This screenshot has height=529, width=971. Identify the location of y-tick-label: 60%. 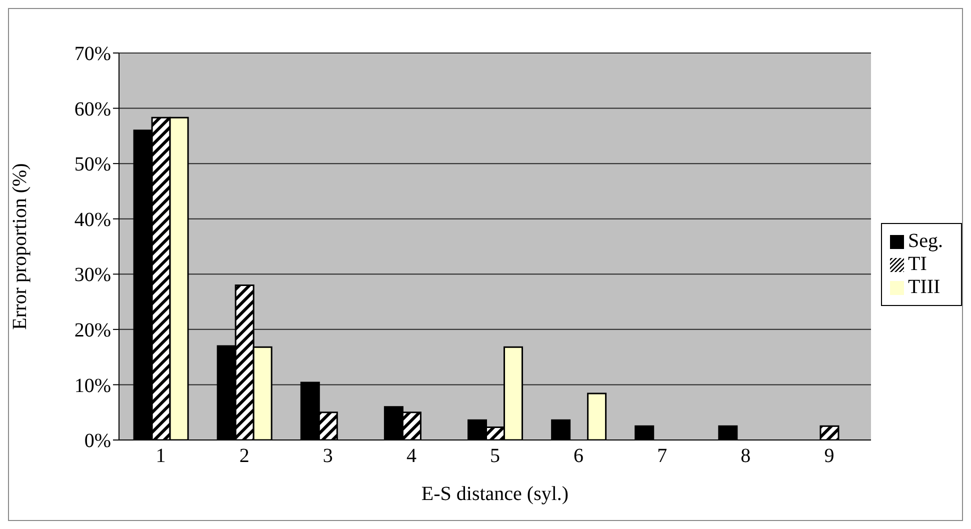
(92, 109).